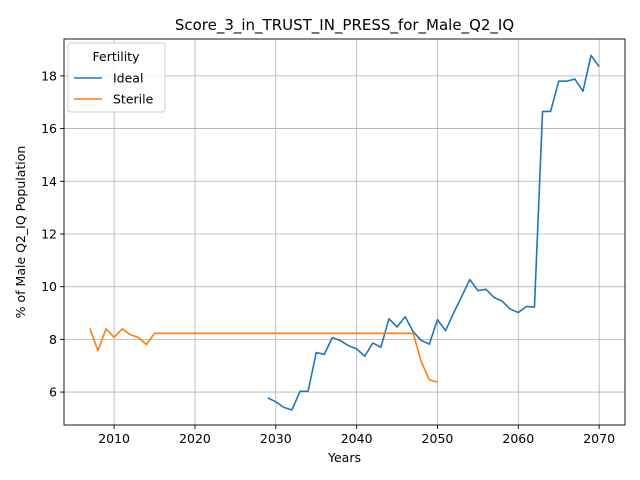  I want to click on chart-title: Score_3_in_TRUST_IN_PRESS_for_Male_Q2_IQ, so click(344, 25).